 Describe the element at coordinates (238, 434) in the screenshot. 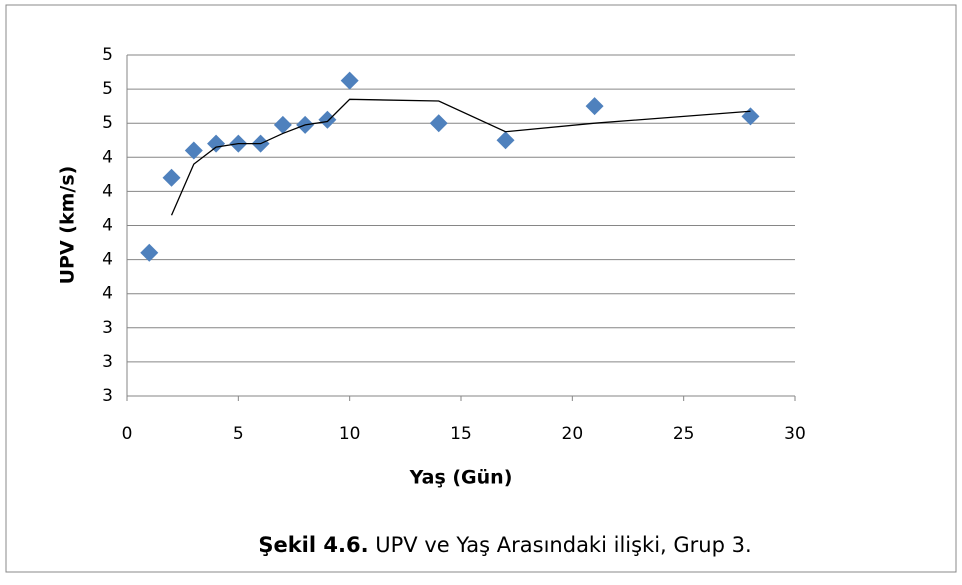

I see `x-tick-label: 5` at that location.